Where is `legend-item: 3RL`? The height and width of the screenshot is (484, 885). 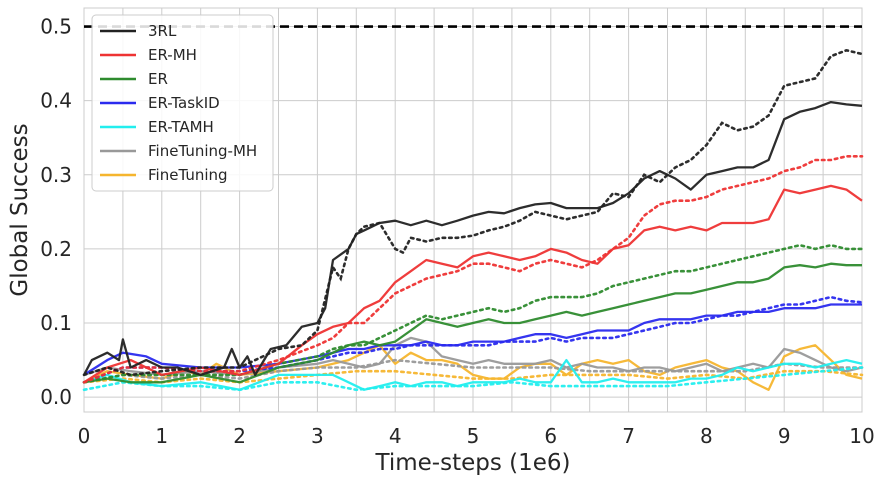 legend-item: 3RL is located at coordinates (138, 31).